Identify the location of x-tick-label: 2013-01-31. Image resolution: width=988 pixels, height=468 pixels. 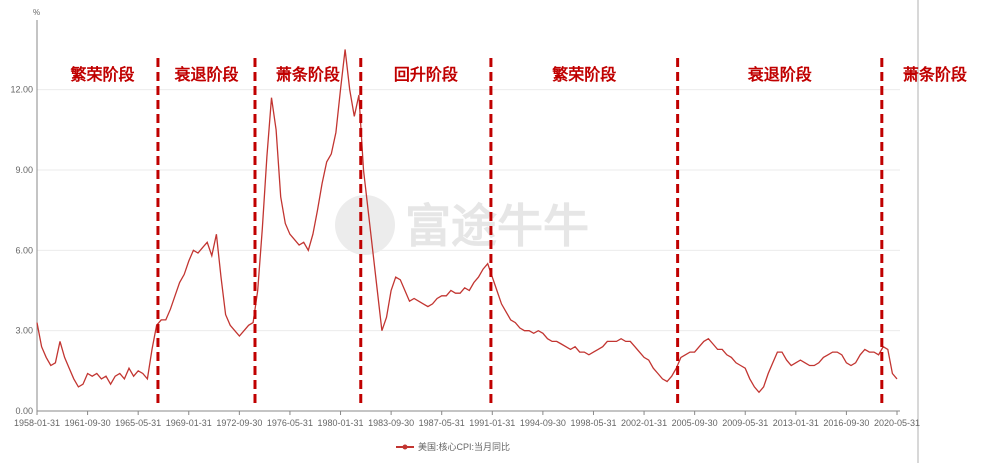
(796, 423).